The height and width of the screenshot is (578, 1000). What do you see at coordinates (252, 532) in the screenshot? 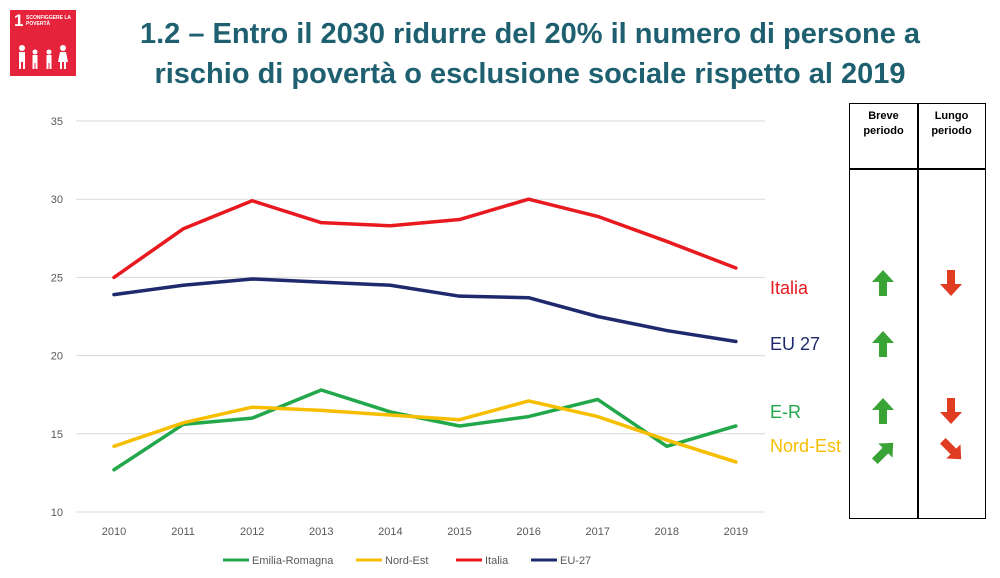
I see `x-tick-label: 2012` at bounding box center [252, 532].